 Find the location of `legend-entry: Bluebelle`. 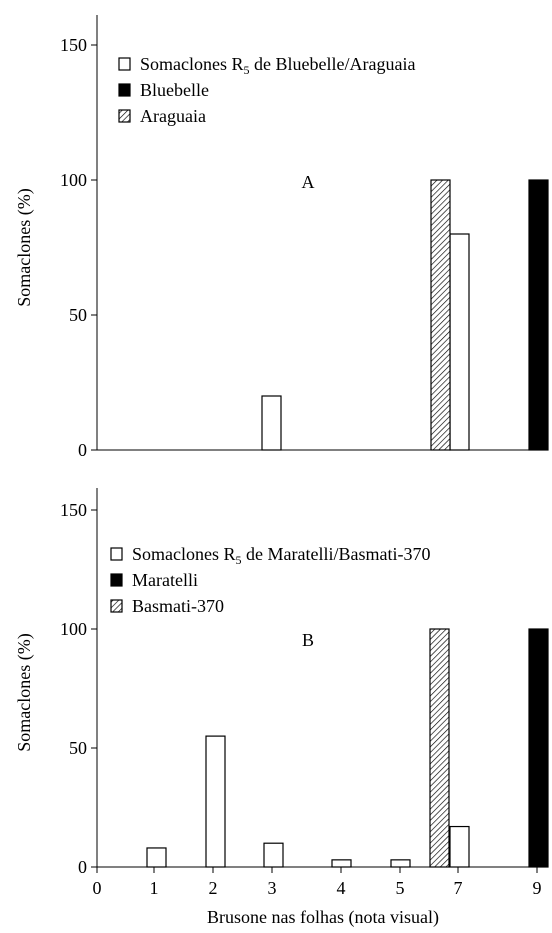

legend-entry: Bluebelle is located at coordinates (174, 90).